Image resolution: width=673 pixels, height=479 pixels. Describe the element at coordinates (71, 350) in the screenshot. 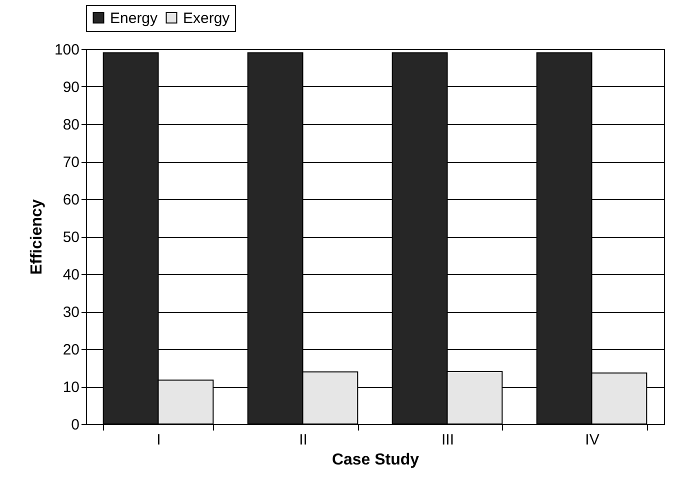

I see `y-tick-label: 20` at that location.